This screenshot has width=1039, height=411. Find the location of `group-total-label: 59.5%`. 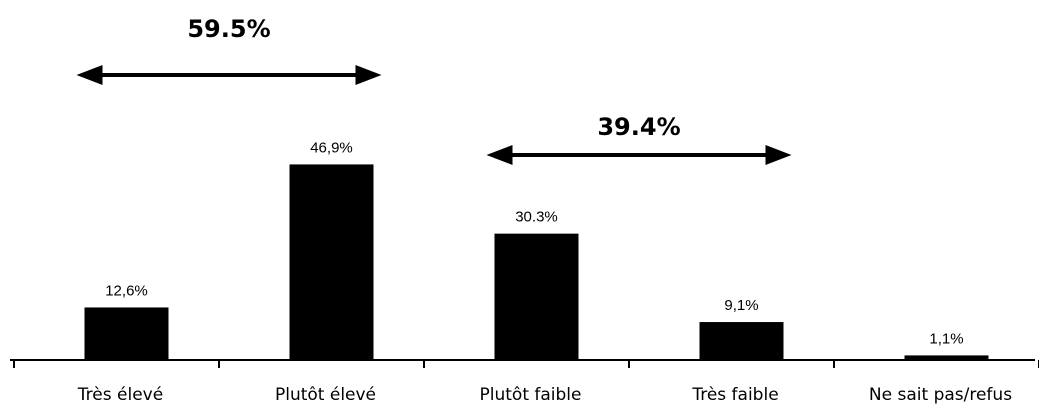

group-total-label: 59.5% is located at coordinates (228, 29).